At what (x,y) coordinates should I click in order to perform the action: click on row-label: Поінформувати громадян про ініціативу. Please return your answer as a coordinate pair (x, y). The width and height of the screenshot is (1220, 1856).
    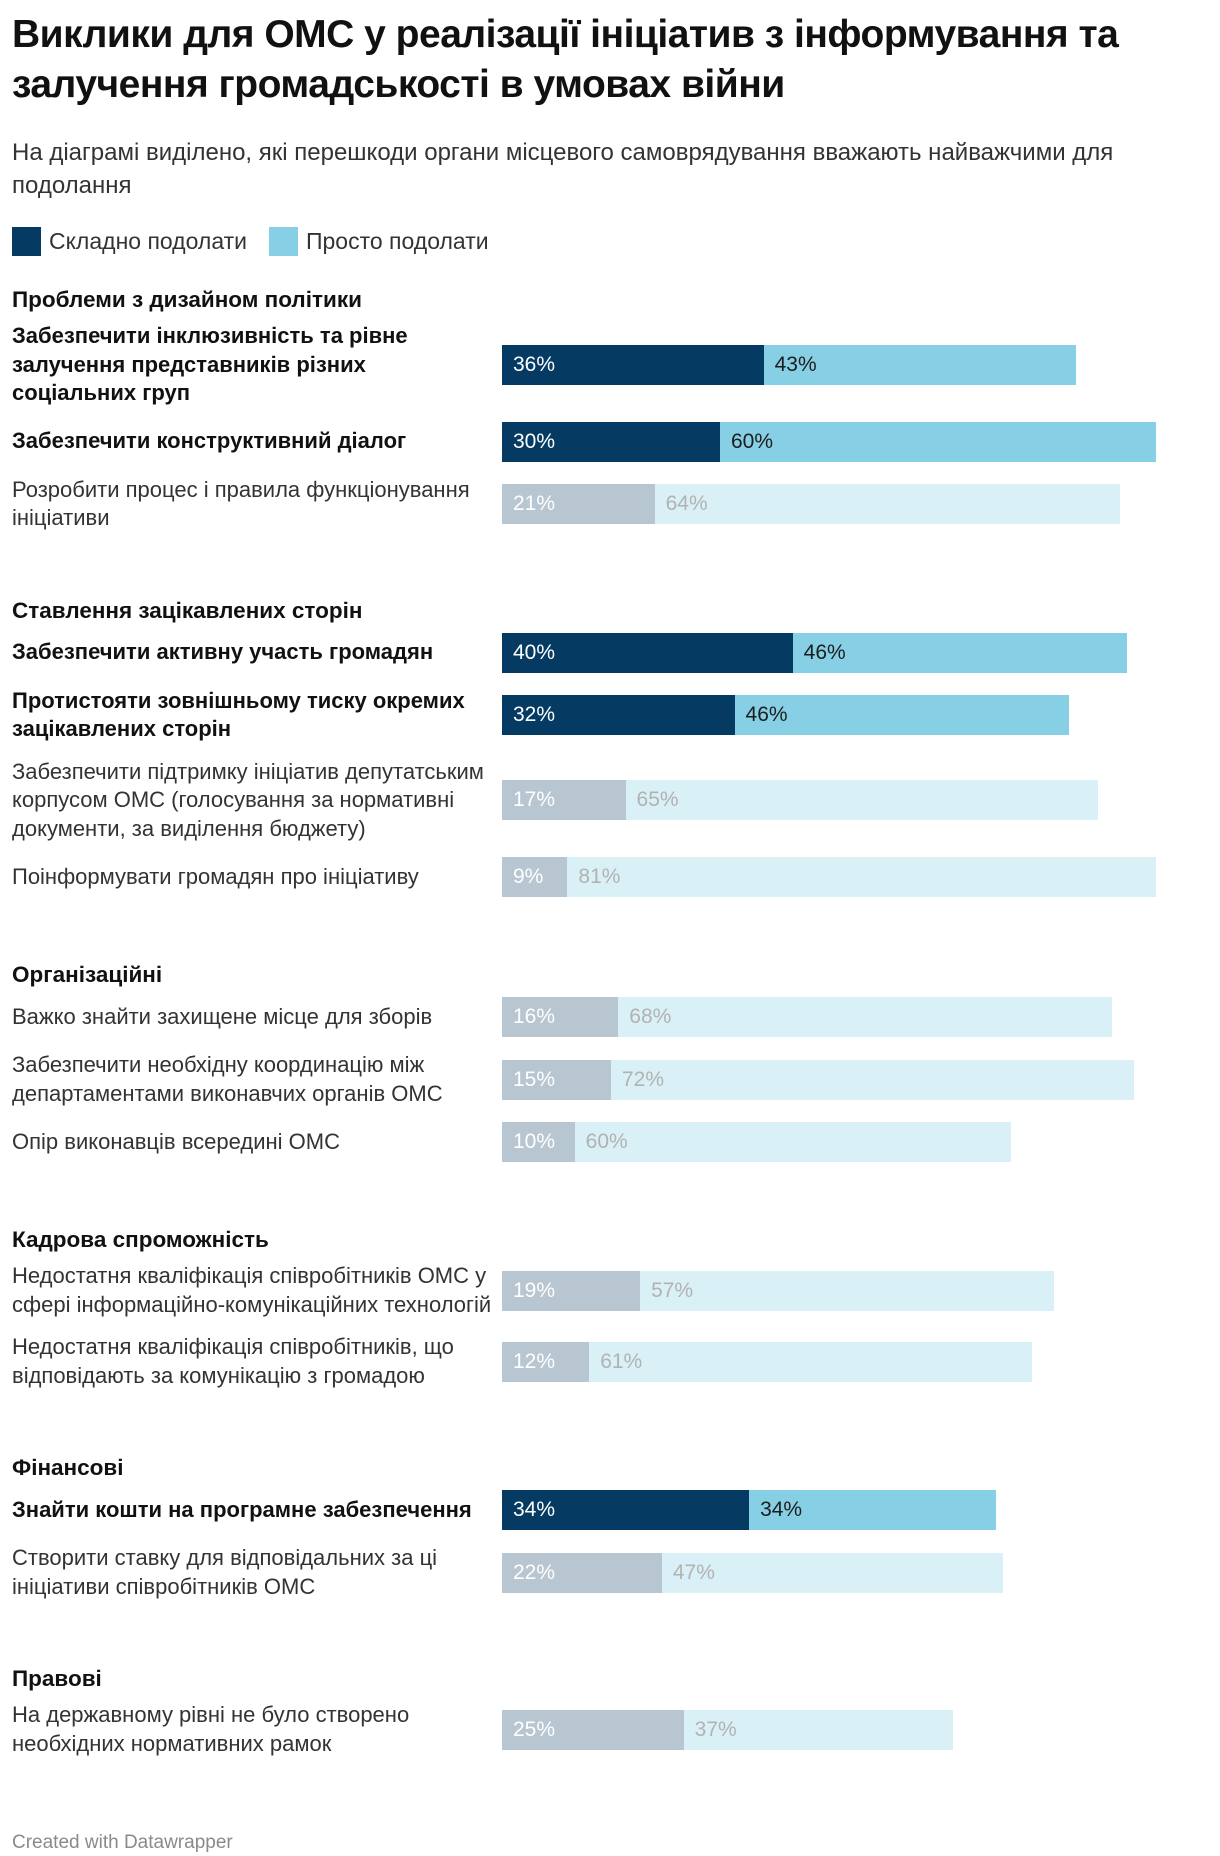
    Looking at the image, I should click on (215, 876).